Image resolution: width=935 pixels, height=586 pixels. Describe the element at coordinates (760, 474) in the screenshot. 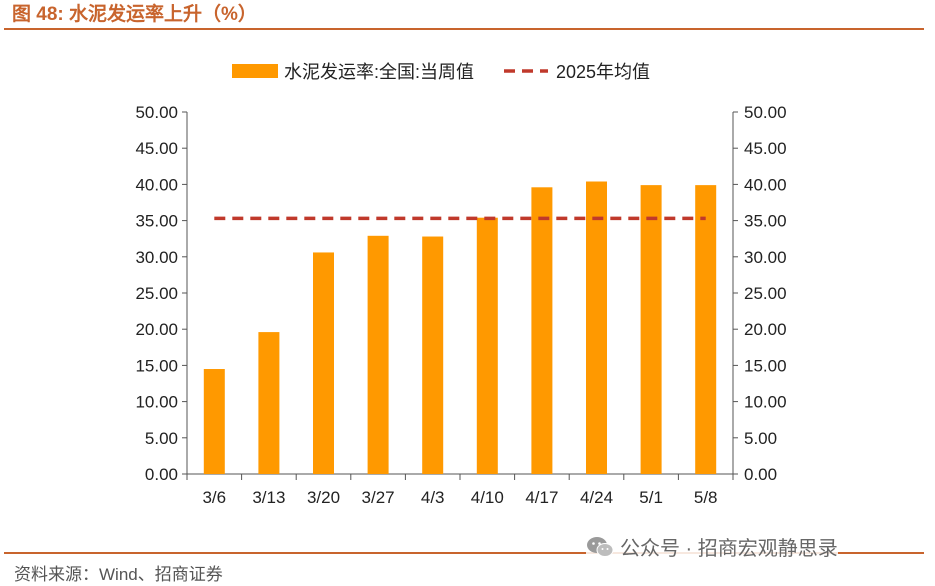

I see `y-tick-label-right: 0.00` at that location.